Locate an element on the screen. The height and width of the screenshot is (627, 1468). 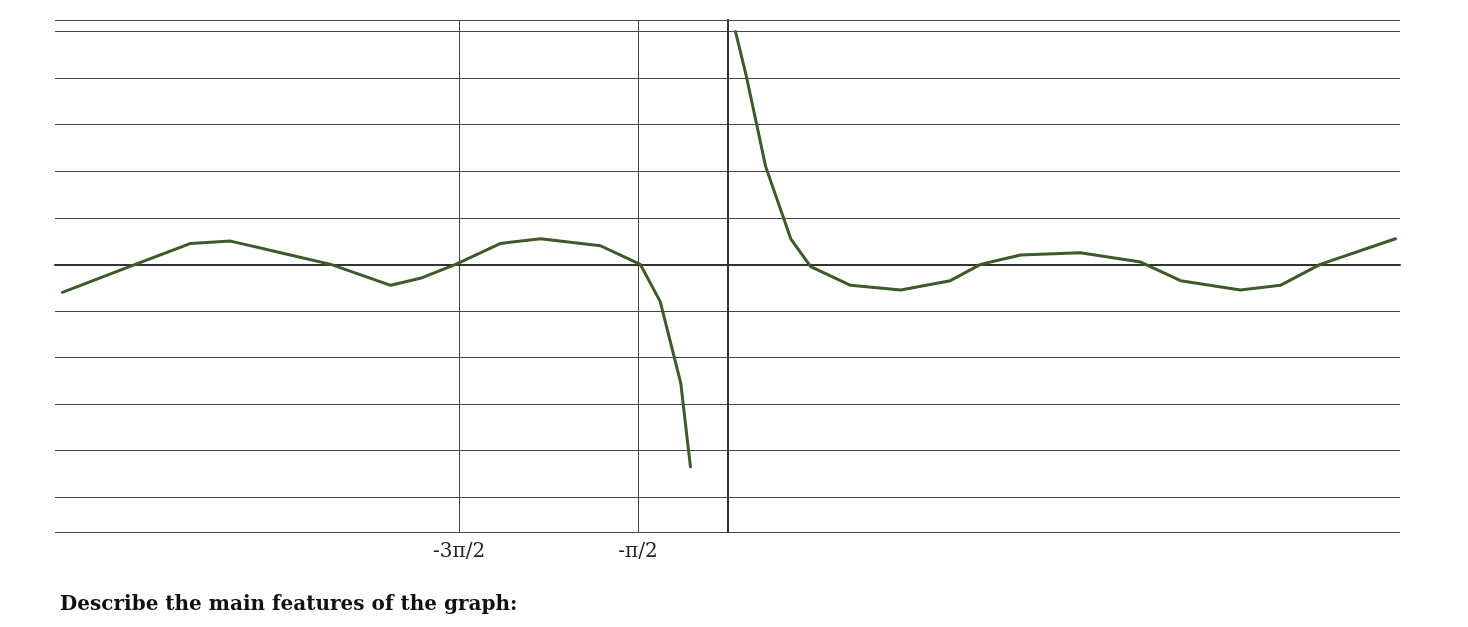
text: Describe the main features of the graph: is located at coordinates (289, 603).